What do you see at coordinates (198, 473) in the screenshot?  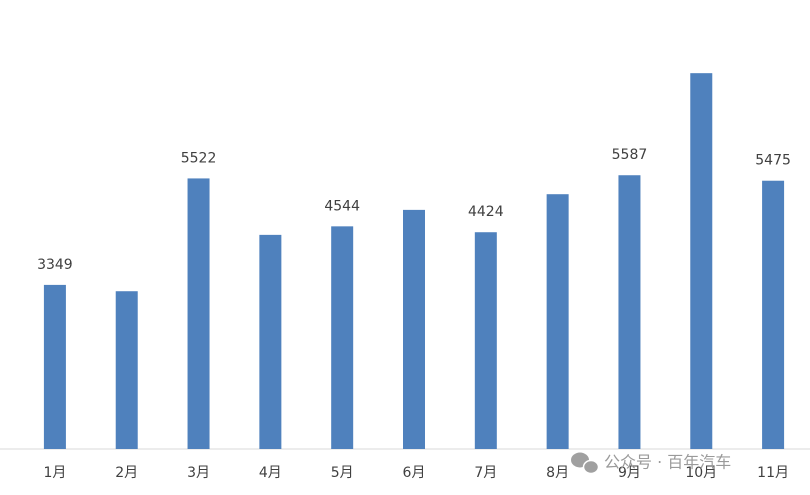 I see `x-tick-label: 3月` at bounding box center [198, 473].